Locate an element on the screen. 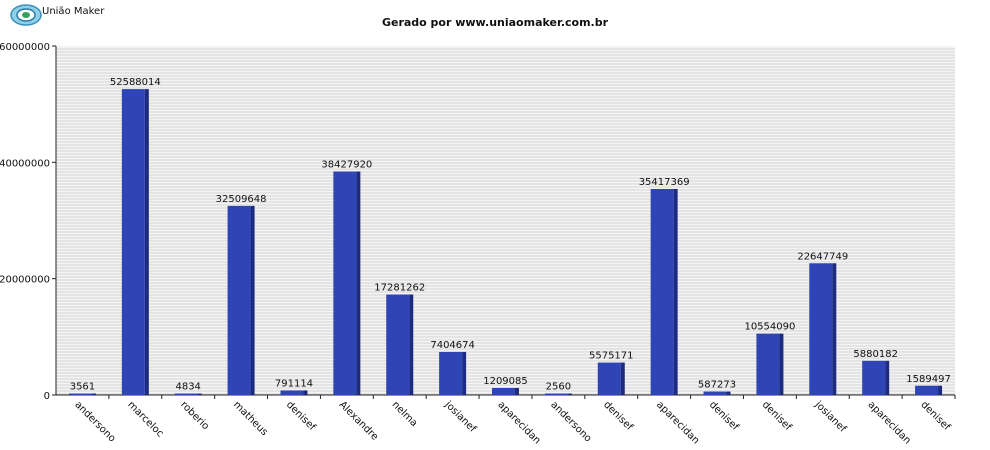 This screenshot has height=450, width=990. category-label: Alexandre is located at coordinates (358, 420).